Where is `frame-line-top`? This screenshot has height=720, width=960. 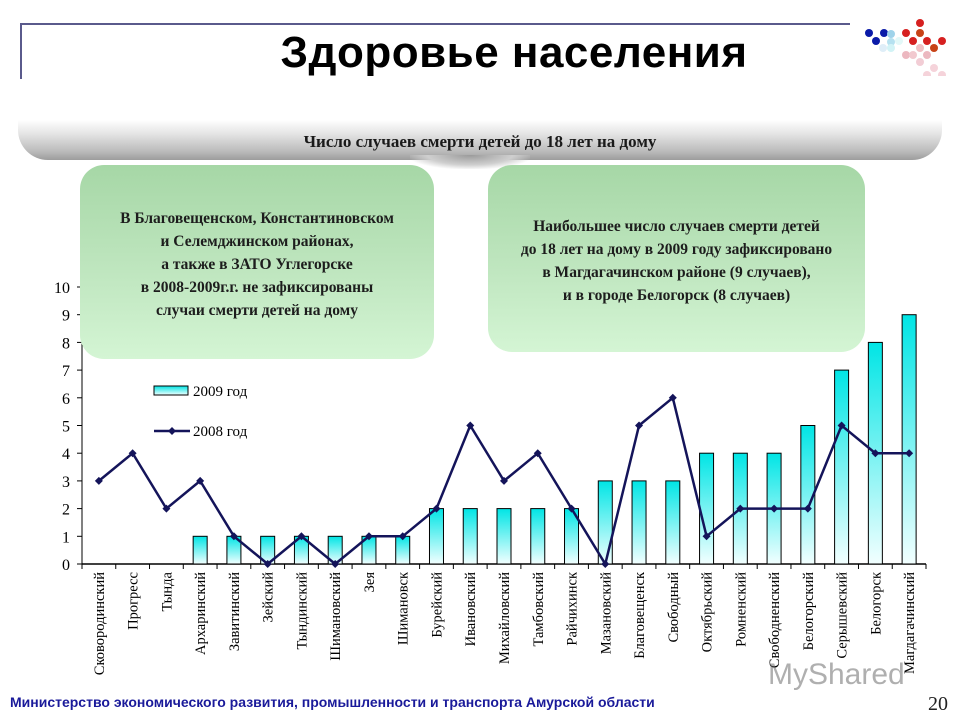 frame-line-top is located at coordinates (435, 24).